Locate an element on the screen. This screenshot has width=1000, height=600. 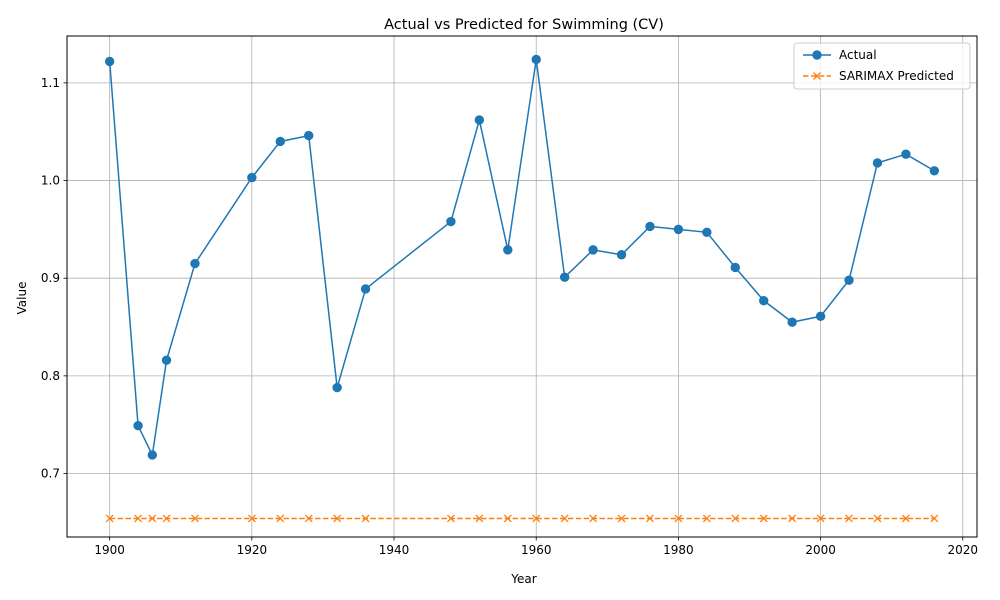
y-axis-label: Value is located at coordinates (22, 298).